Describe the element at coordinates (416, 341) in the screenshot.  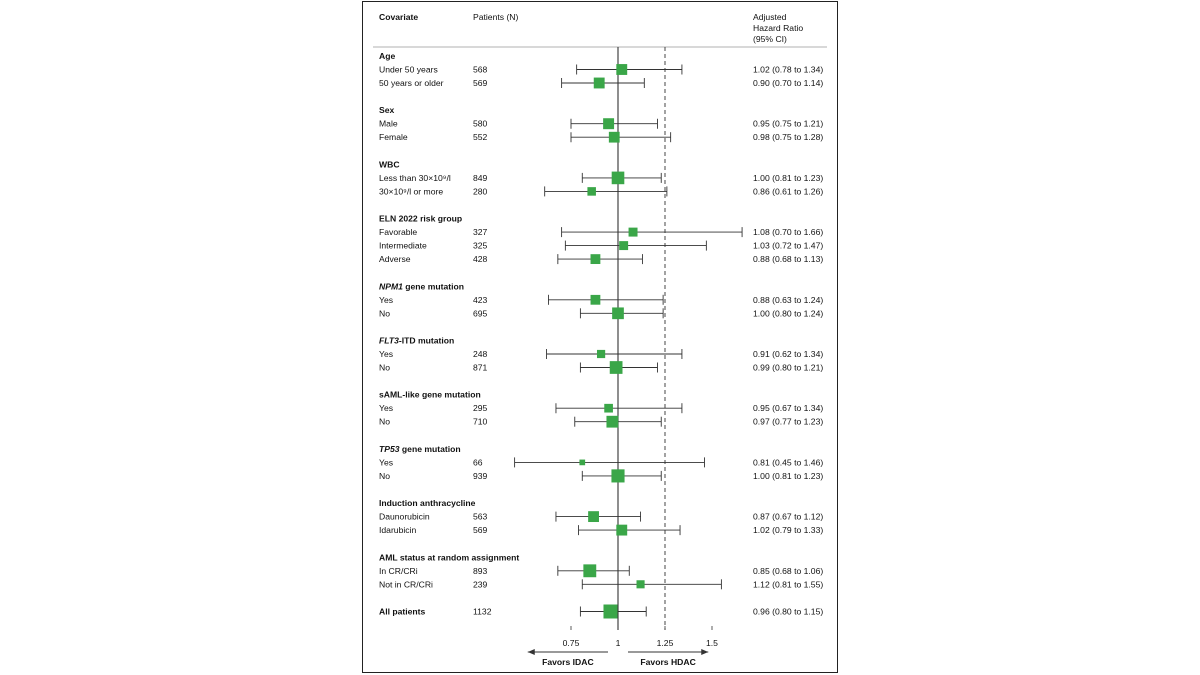
I see `group-title: FLT3-ITD mutation` at that location.